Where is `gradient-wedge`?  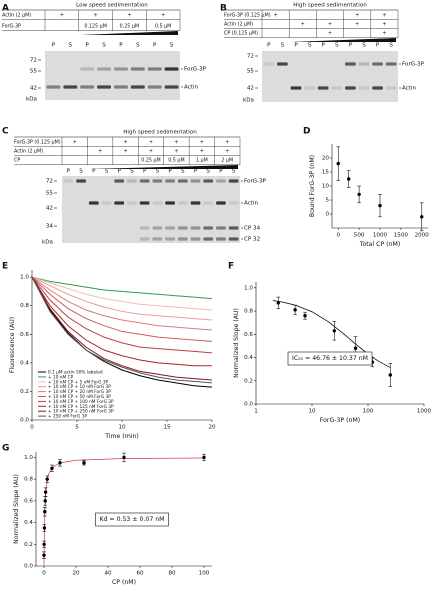
gradient-wedge is located at coordinates (343, 40).